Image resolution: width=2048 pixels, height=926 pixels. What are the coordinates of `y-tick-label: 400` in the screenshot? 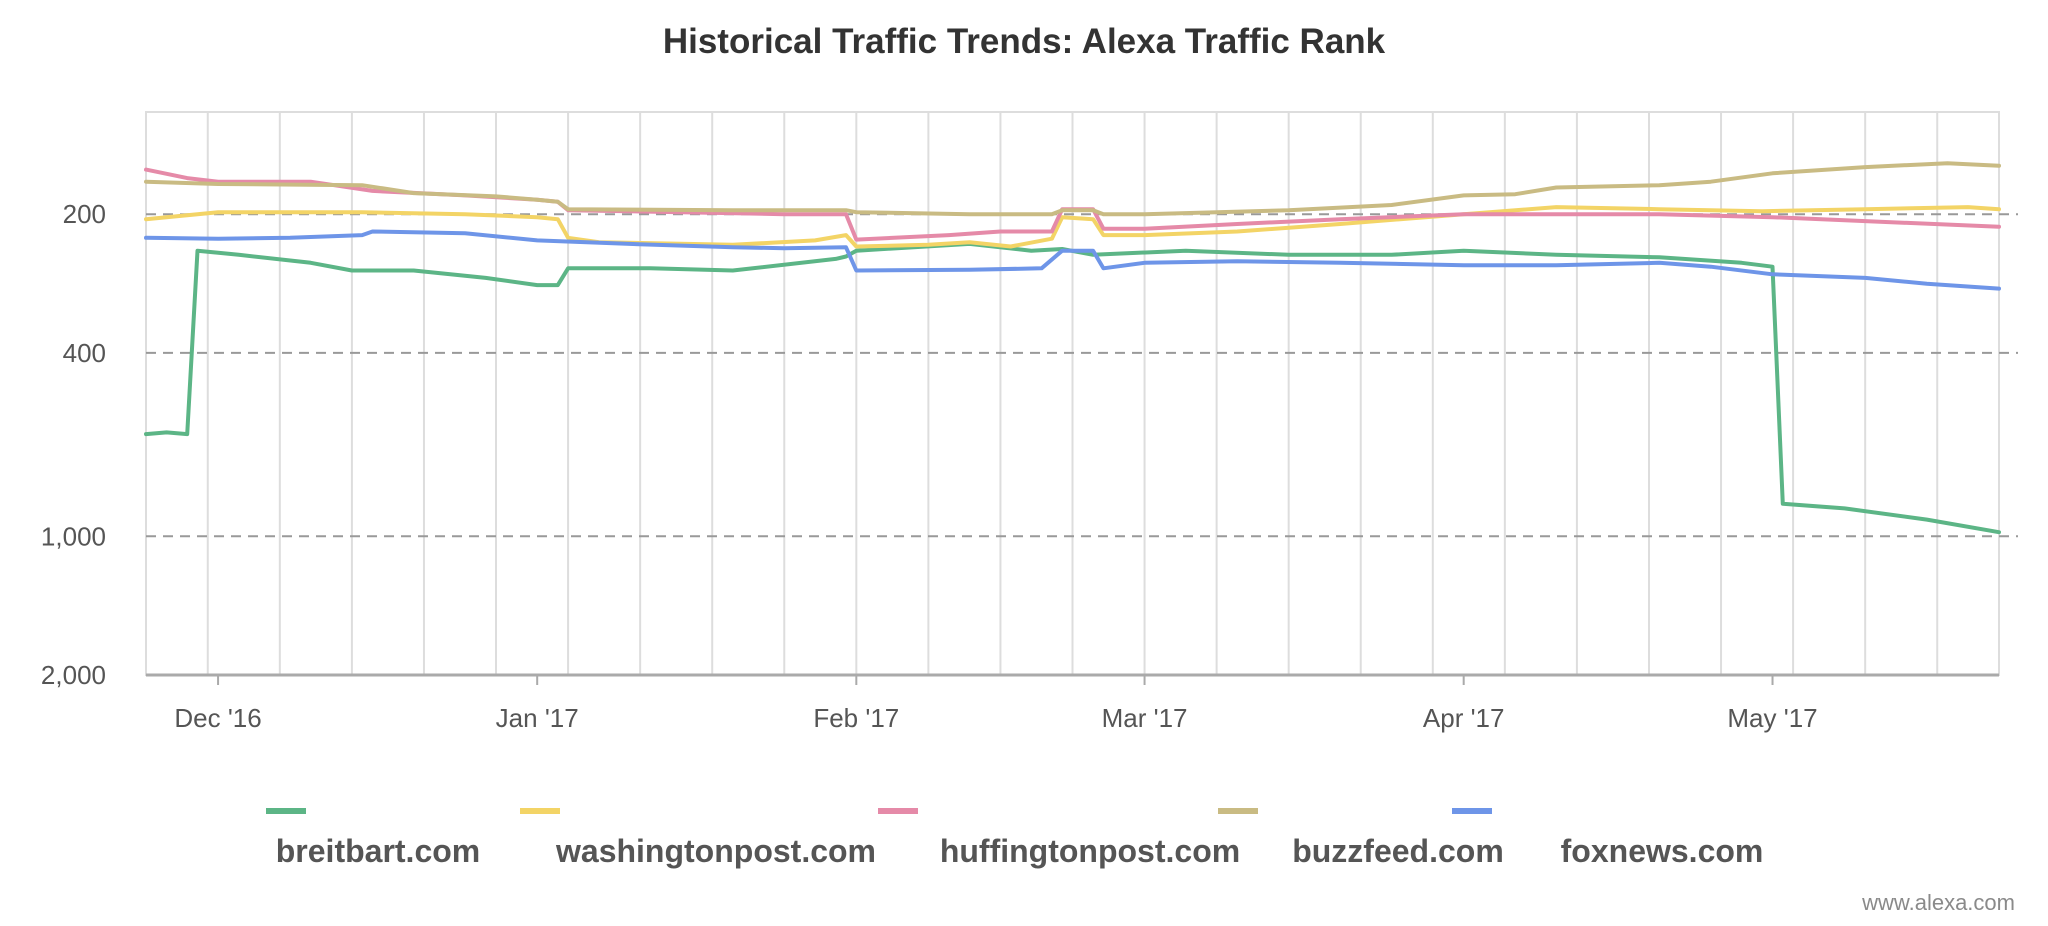 It's located at (84, 353).